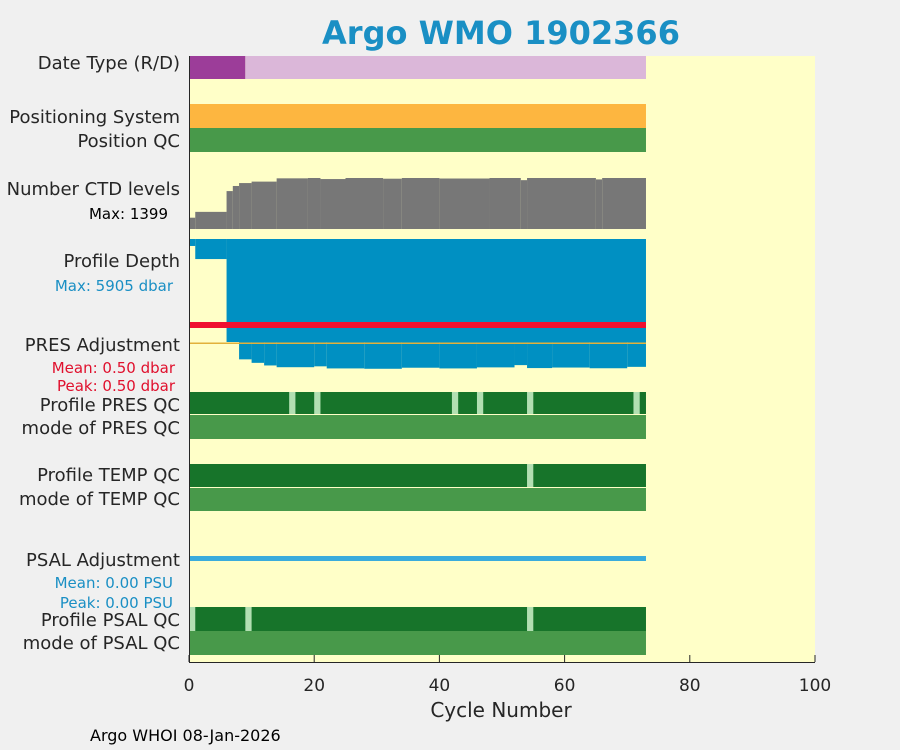 The height and width of the screenshot is (750, 900). I want to click on x-tick-label: 80, so click(690, 686).